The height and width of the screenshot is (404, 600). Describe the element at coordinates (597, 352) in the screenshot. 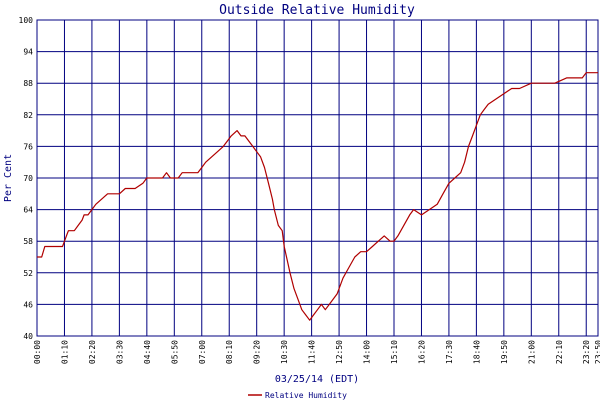

I see `x-tick-label: 23:50` at that location.